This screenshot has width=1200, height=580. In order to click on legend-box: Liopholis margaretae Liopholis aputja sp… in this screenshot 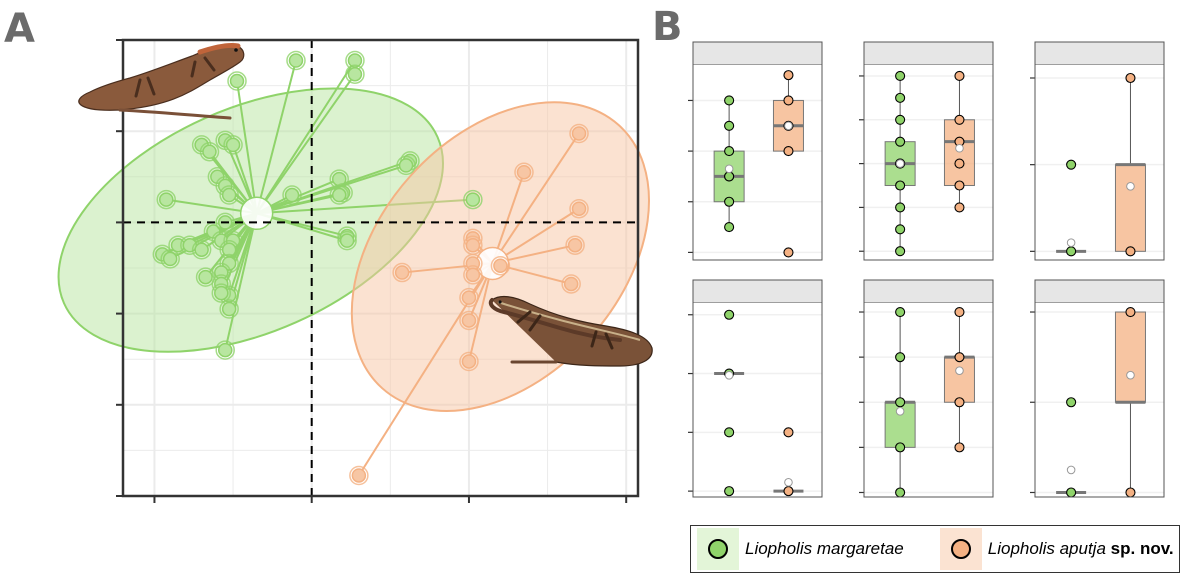, I will do `click(935, 549)`.